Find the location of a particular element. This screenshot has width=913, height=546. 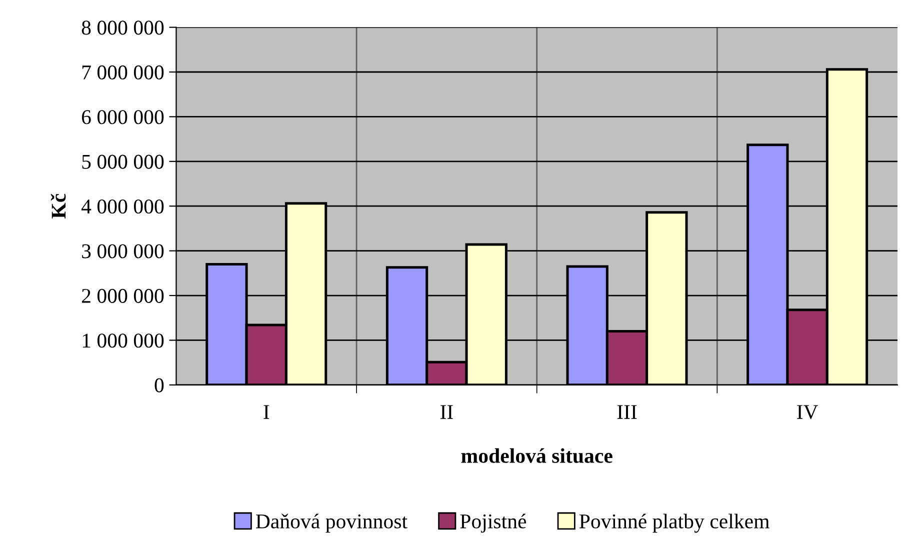

x-tick-label: III is located at coordinates (627, 412).